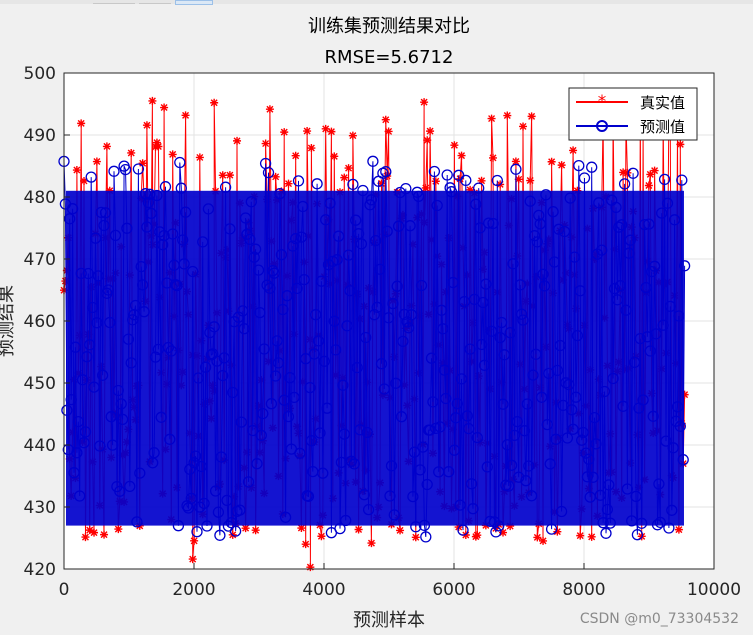 This screenshot has width=753, height=635. What do you see at coordinates (8, 321) in the screenshot?
I see `y-axis-label: 预测结果` at bounding box center [8, 321].